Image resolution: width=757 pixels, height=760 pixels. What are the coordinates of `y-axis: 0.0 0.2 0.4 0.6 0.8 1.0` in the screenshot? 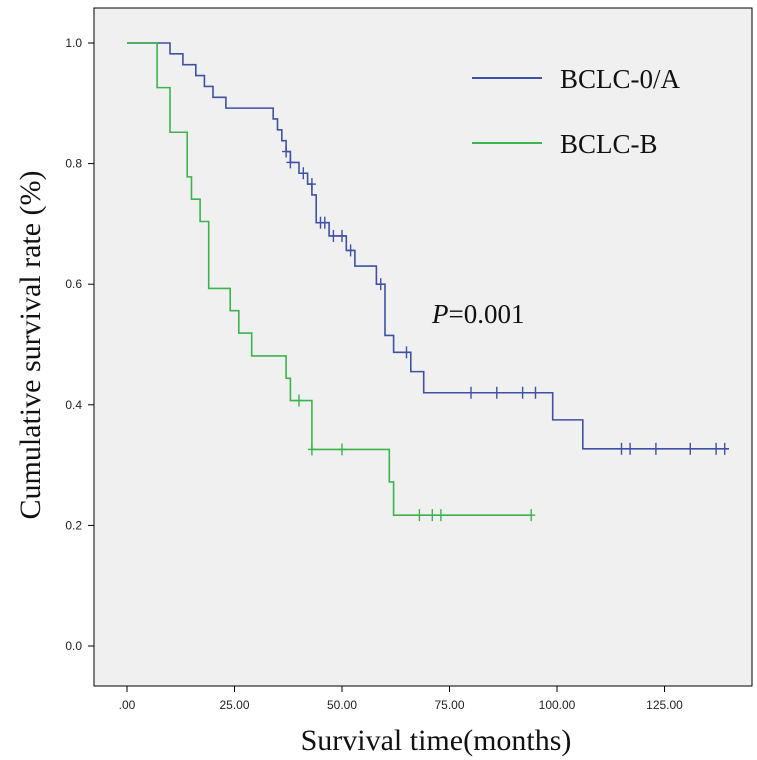 It's located at (79, 344).